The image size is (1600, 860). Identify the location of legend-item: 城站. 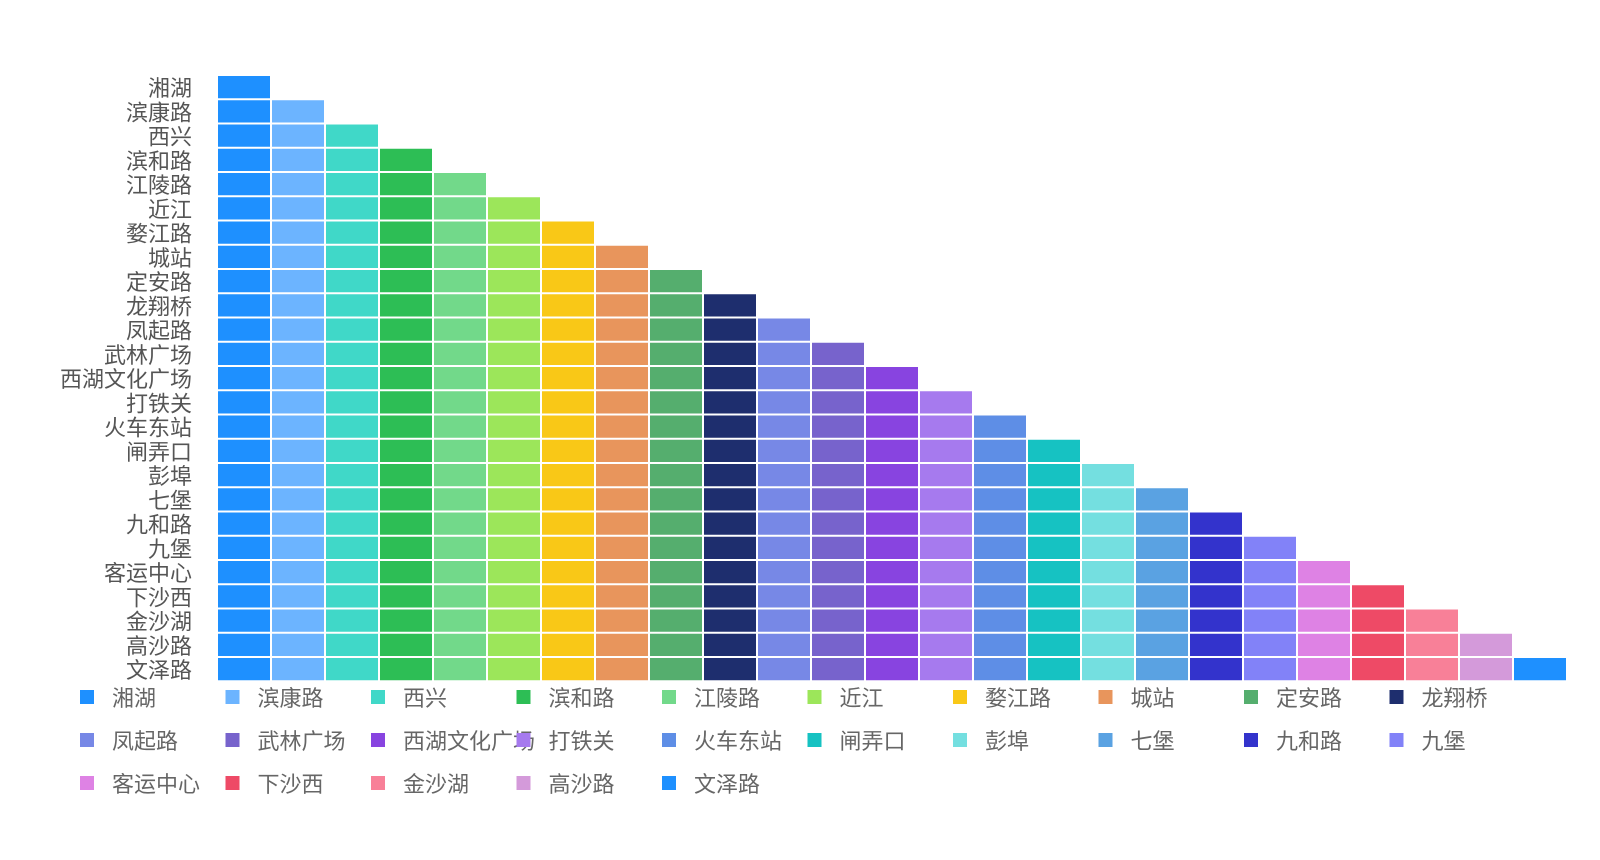
(1136, 699).